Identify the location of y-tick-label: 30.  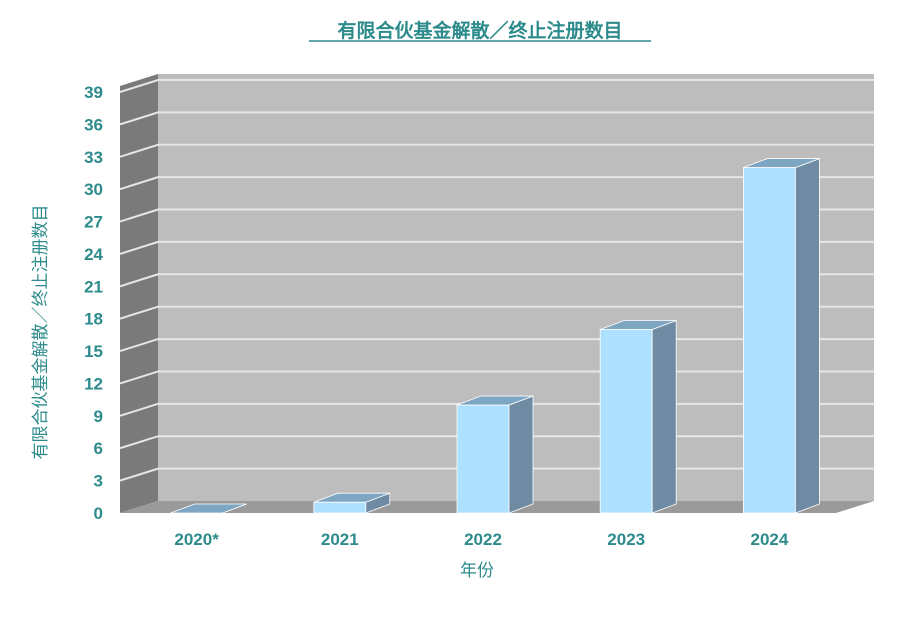
(93, 189).